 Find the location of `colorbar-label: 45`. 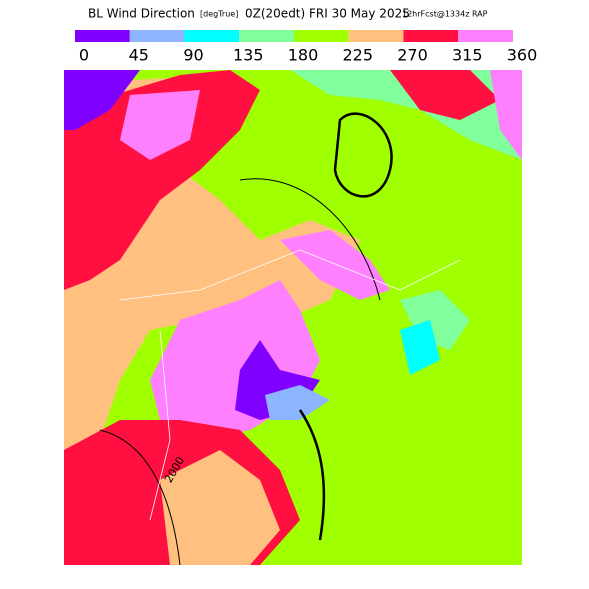

colorbar-label: 45 is located at coordinates (139, 55).